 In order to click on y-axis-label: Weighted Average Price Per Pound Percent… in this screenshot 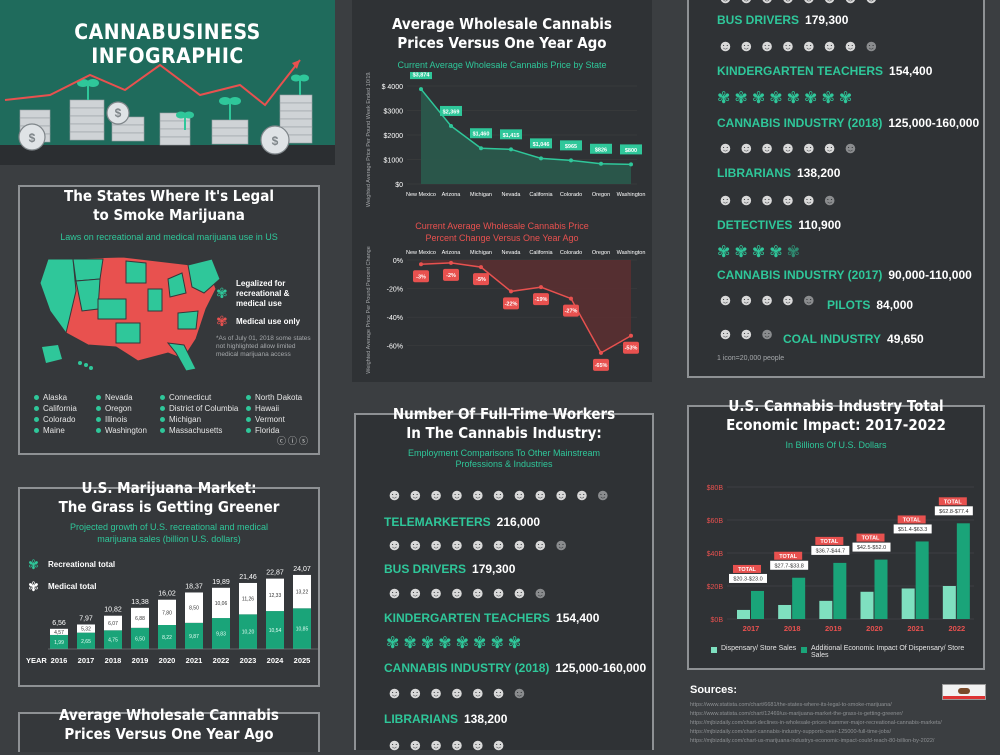, I will do `click(369, 310)`.